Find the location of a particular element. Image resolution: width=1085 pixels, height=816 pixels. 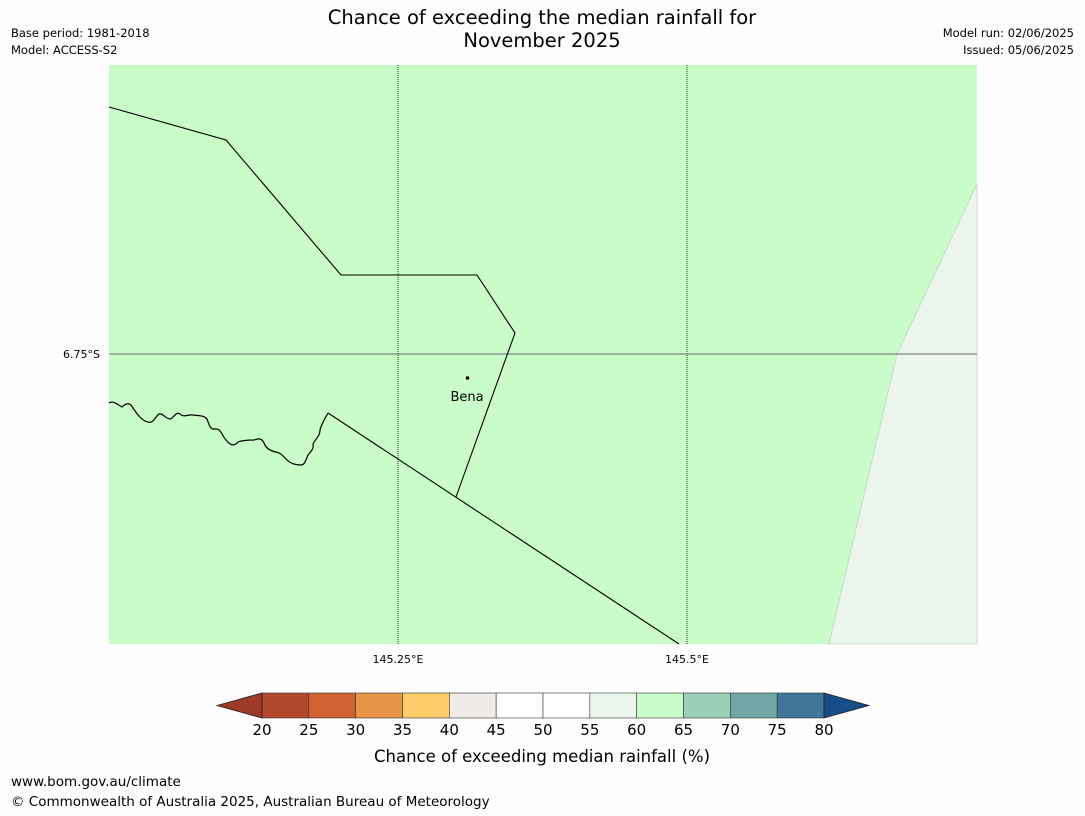

colorbar-tick-label: 65 is located at coordinates (683, 730).